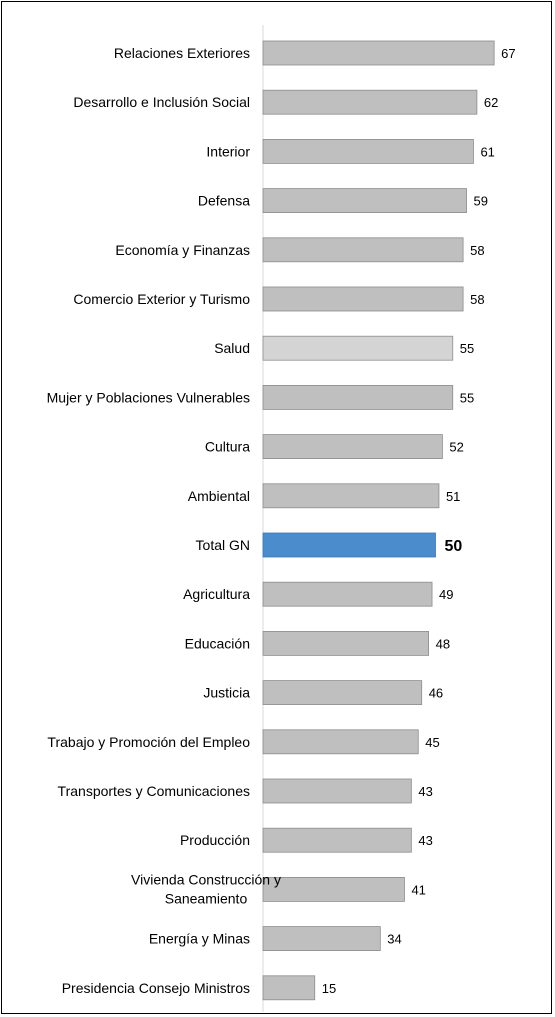 The image size is (555, 1017). I want to click on value-label-relaciones-exteriores: 67, so click(508, 53).